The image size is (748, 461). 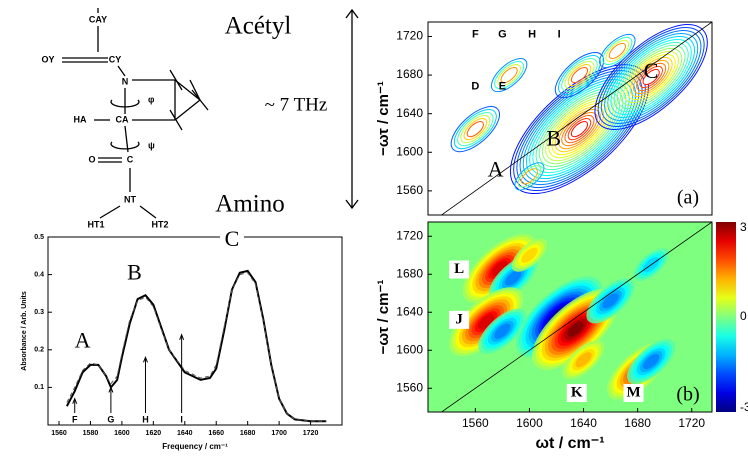 I want to click on atom: CY, so click(x=115, y=59).